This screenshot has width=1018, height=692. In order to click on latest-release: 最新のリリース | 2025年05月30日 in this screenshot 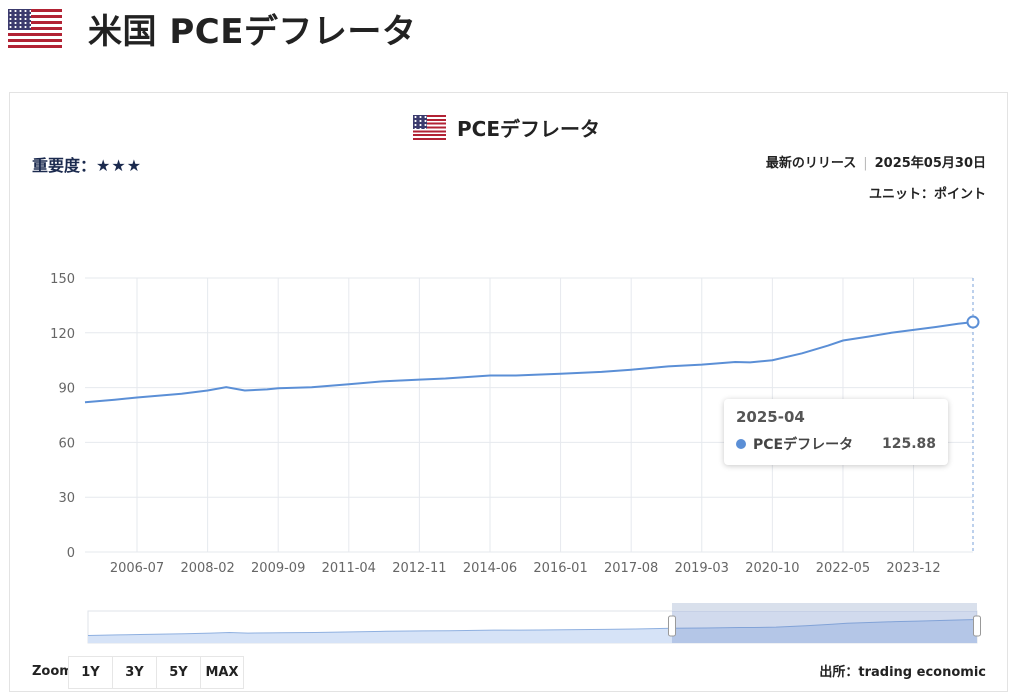, I will do `click(876, 161)`.